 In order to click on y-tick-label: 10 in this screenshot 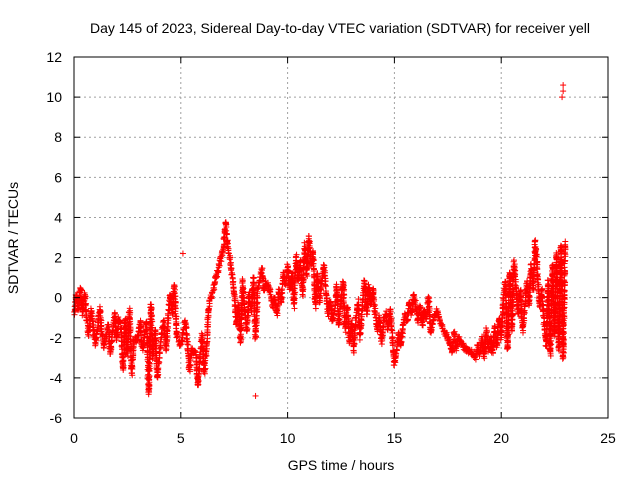, I will do `click(54, 97)`.